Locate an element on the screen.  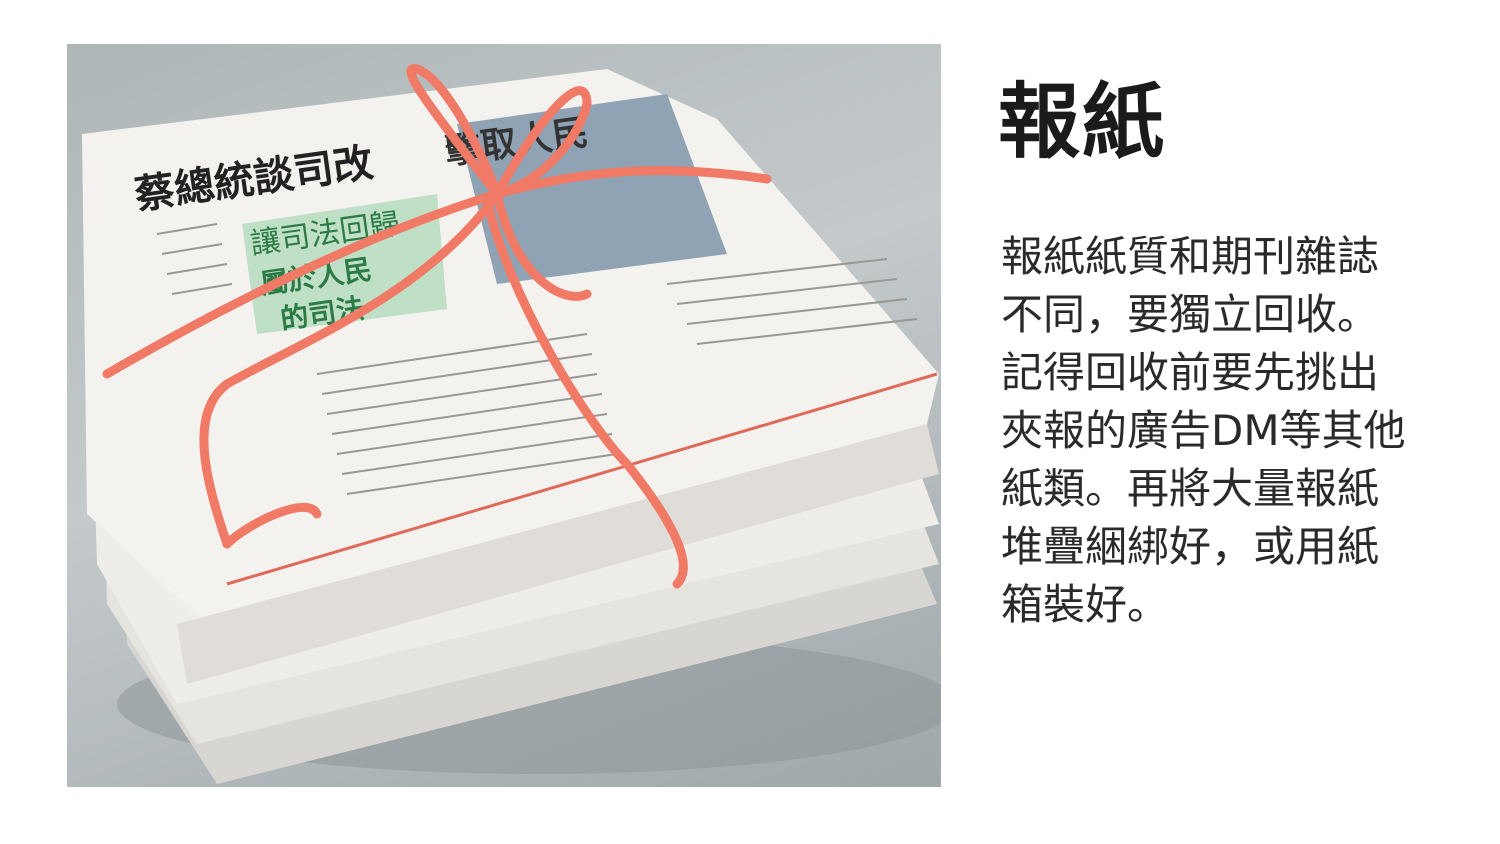
page-title: 報紙 is located at coordinates (1082, 123).